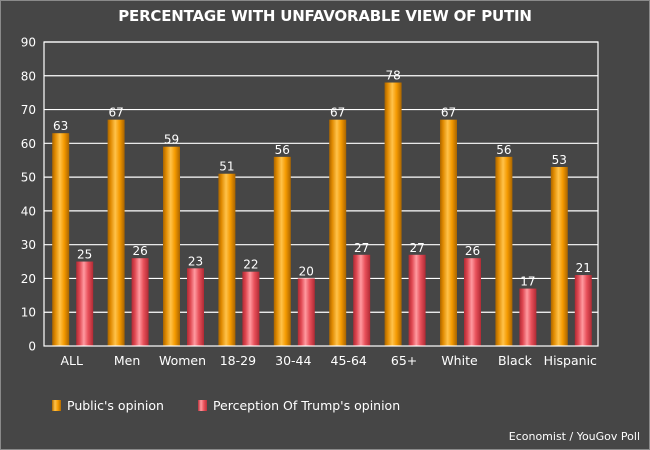 Image resolution: width=650 pixels, height=450 pixels. Describe the element at coordinates (71, 360) in the screenshot. I see `x-tick-label-ALL: ALL` at that location.